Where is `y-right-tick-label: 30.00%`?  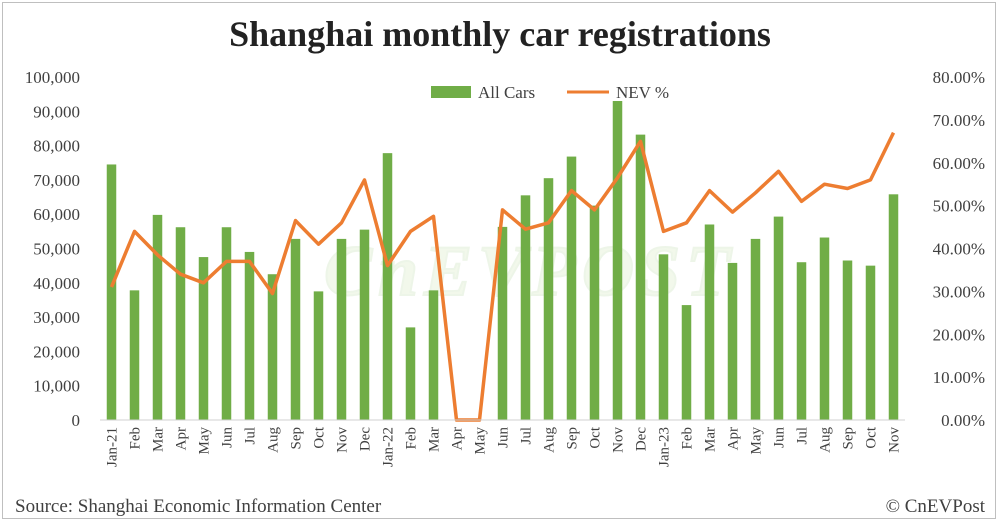 y-right-tick-label: 30.00% is located at coordinates (959, 291).